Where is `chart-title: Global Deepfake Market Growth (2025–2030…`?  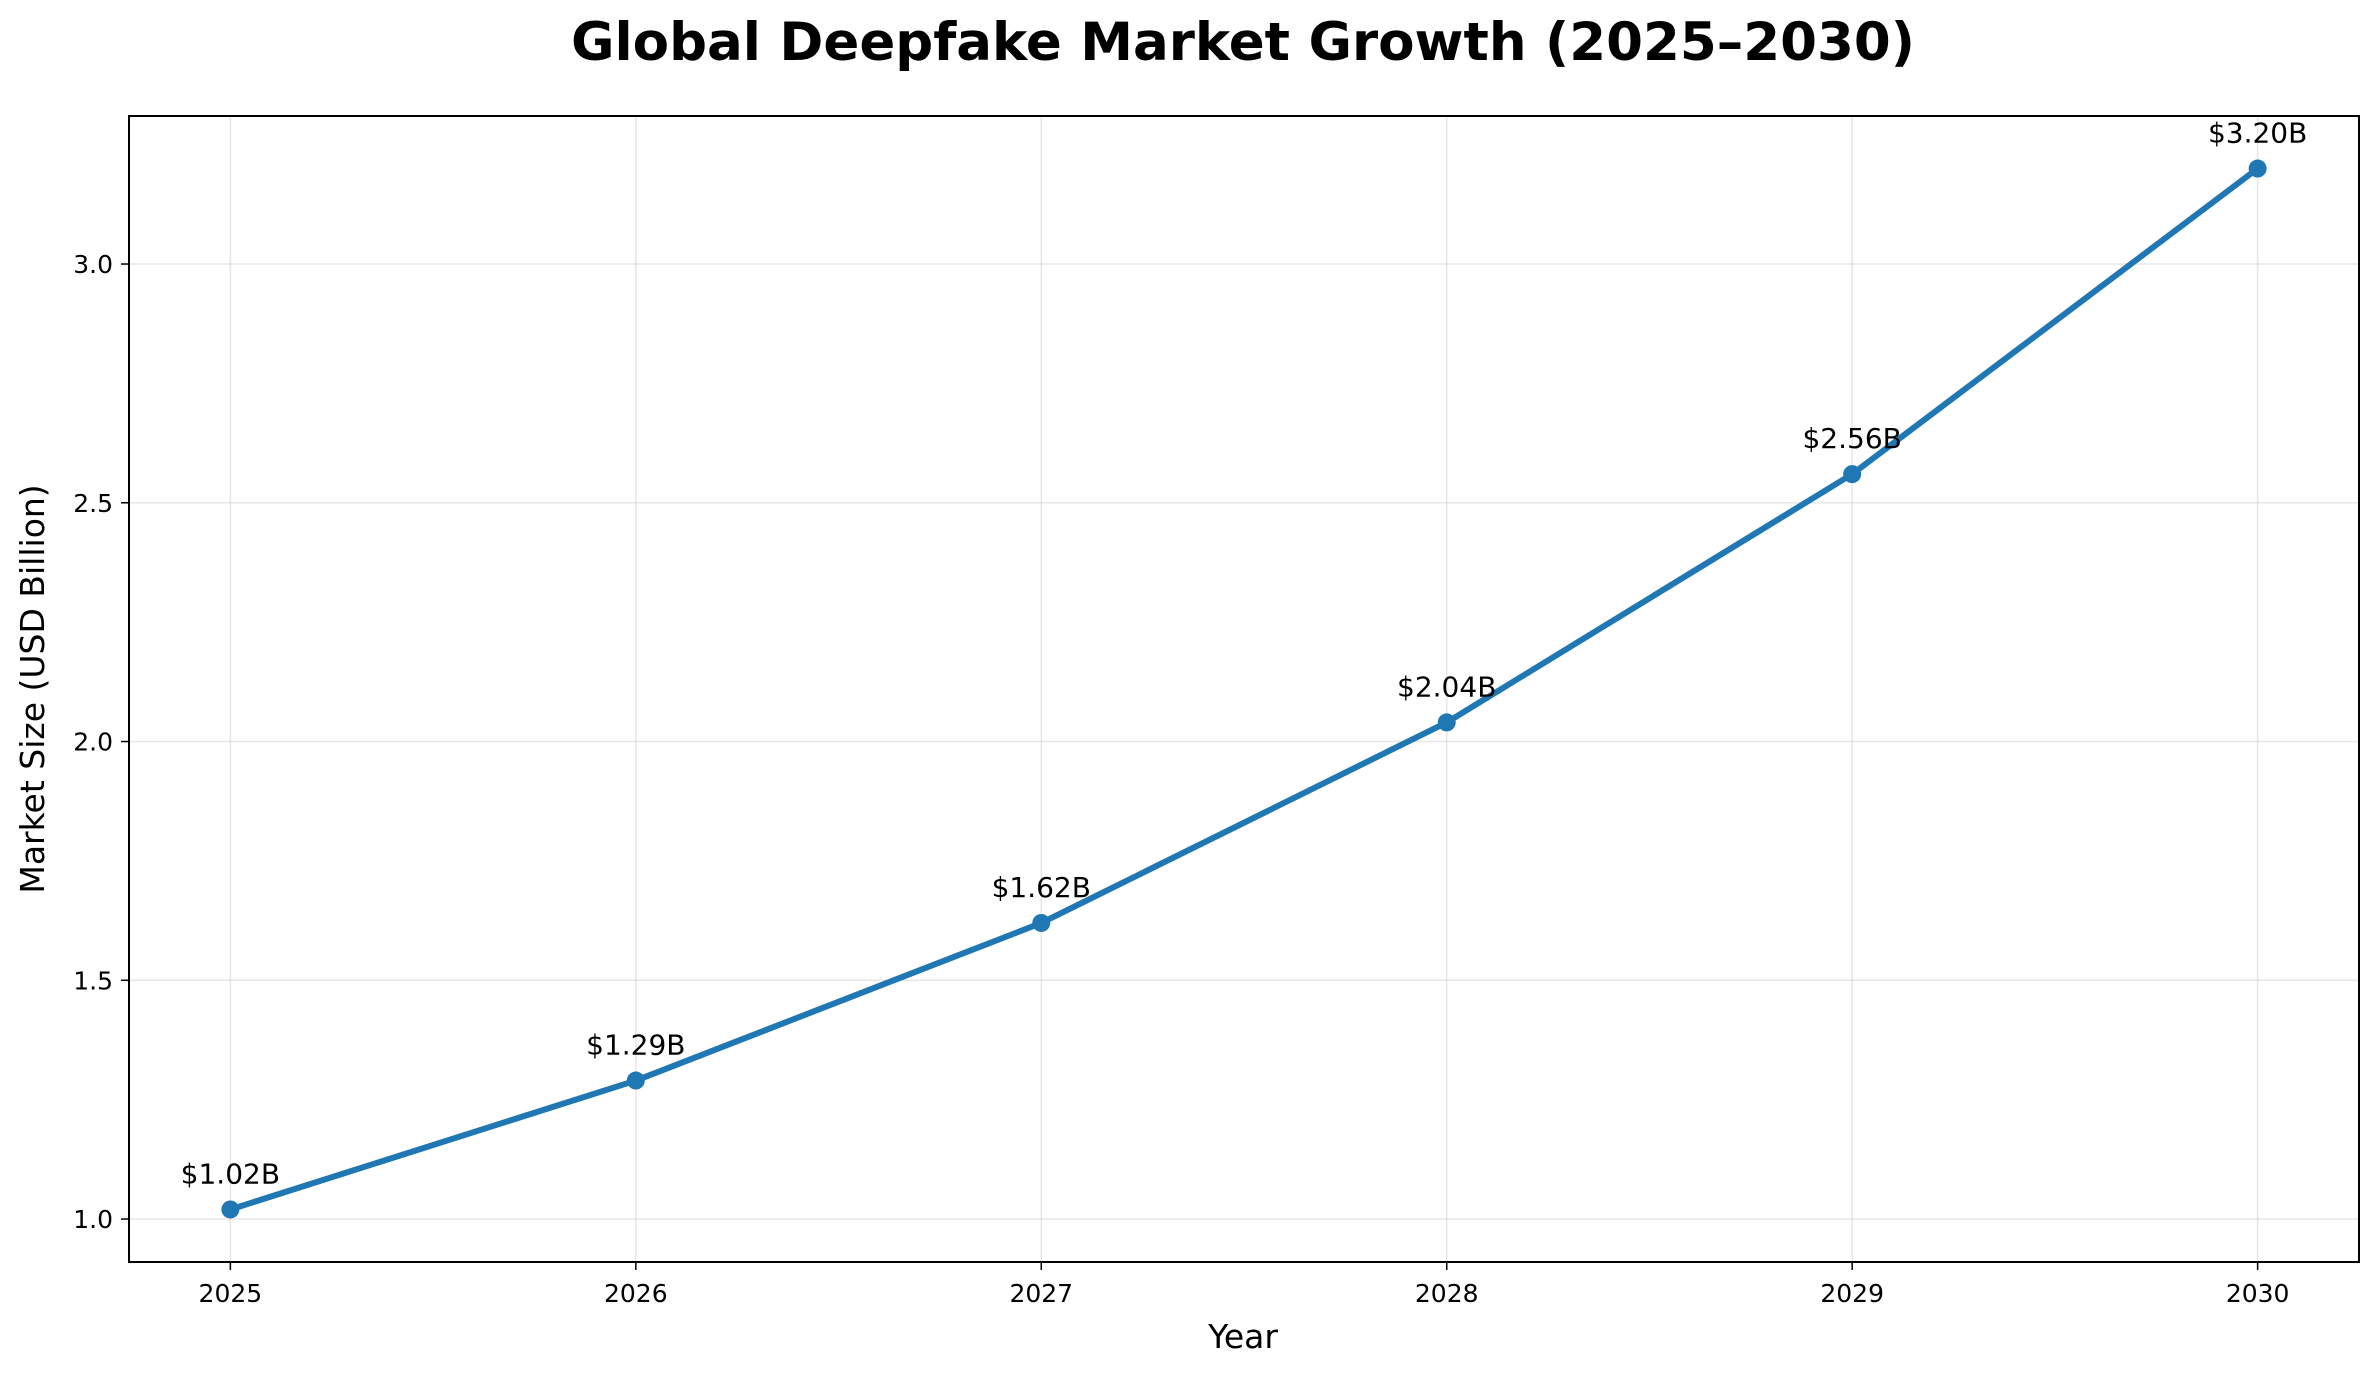 chart-title: Global Deepfake Market Growth (2025–2030… is located at coordinates (1243, 42).